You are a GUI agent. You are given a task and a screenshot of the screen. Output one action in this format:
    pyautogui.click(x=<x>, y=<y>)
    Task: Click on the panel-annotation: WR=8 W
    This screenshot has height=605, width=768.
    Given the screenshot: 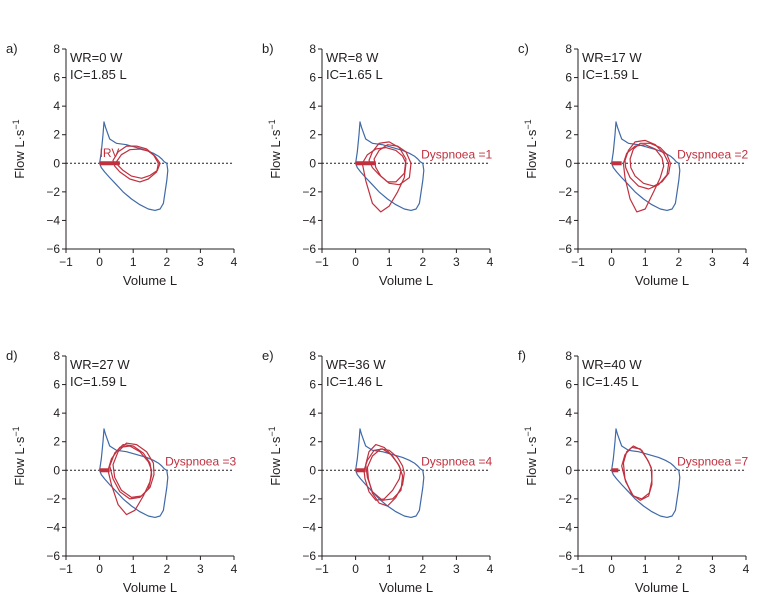 What is the action you would take?
    pyautogui.click(x=352, y=57)
    